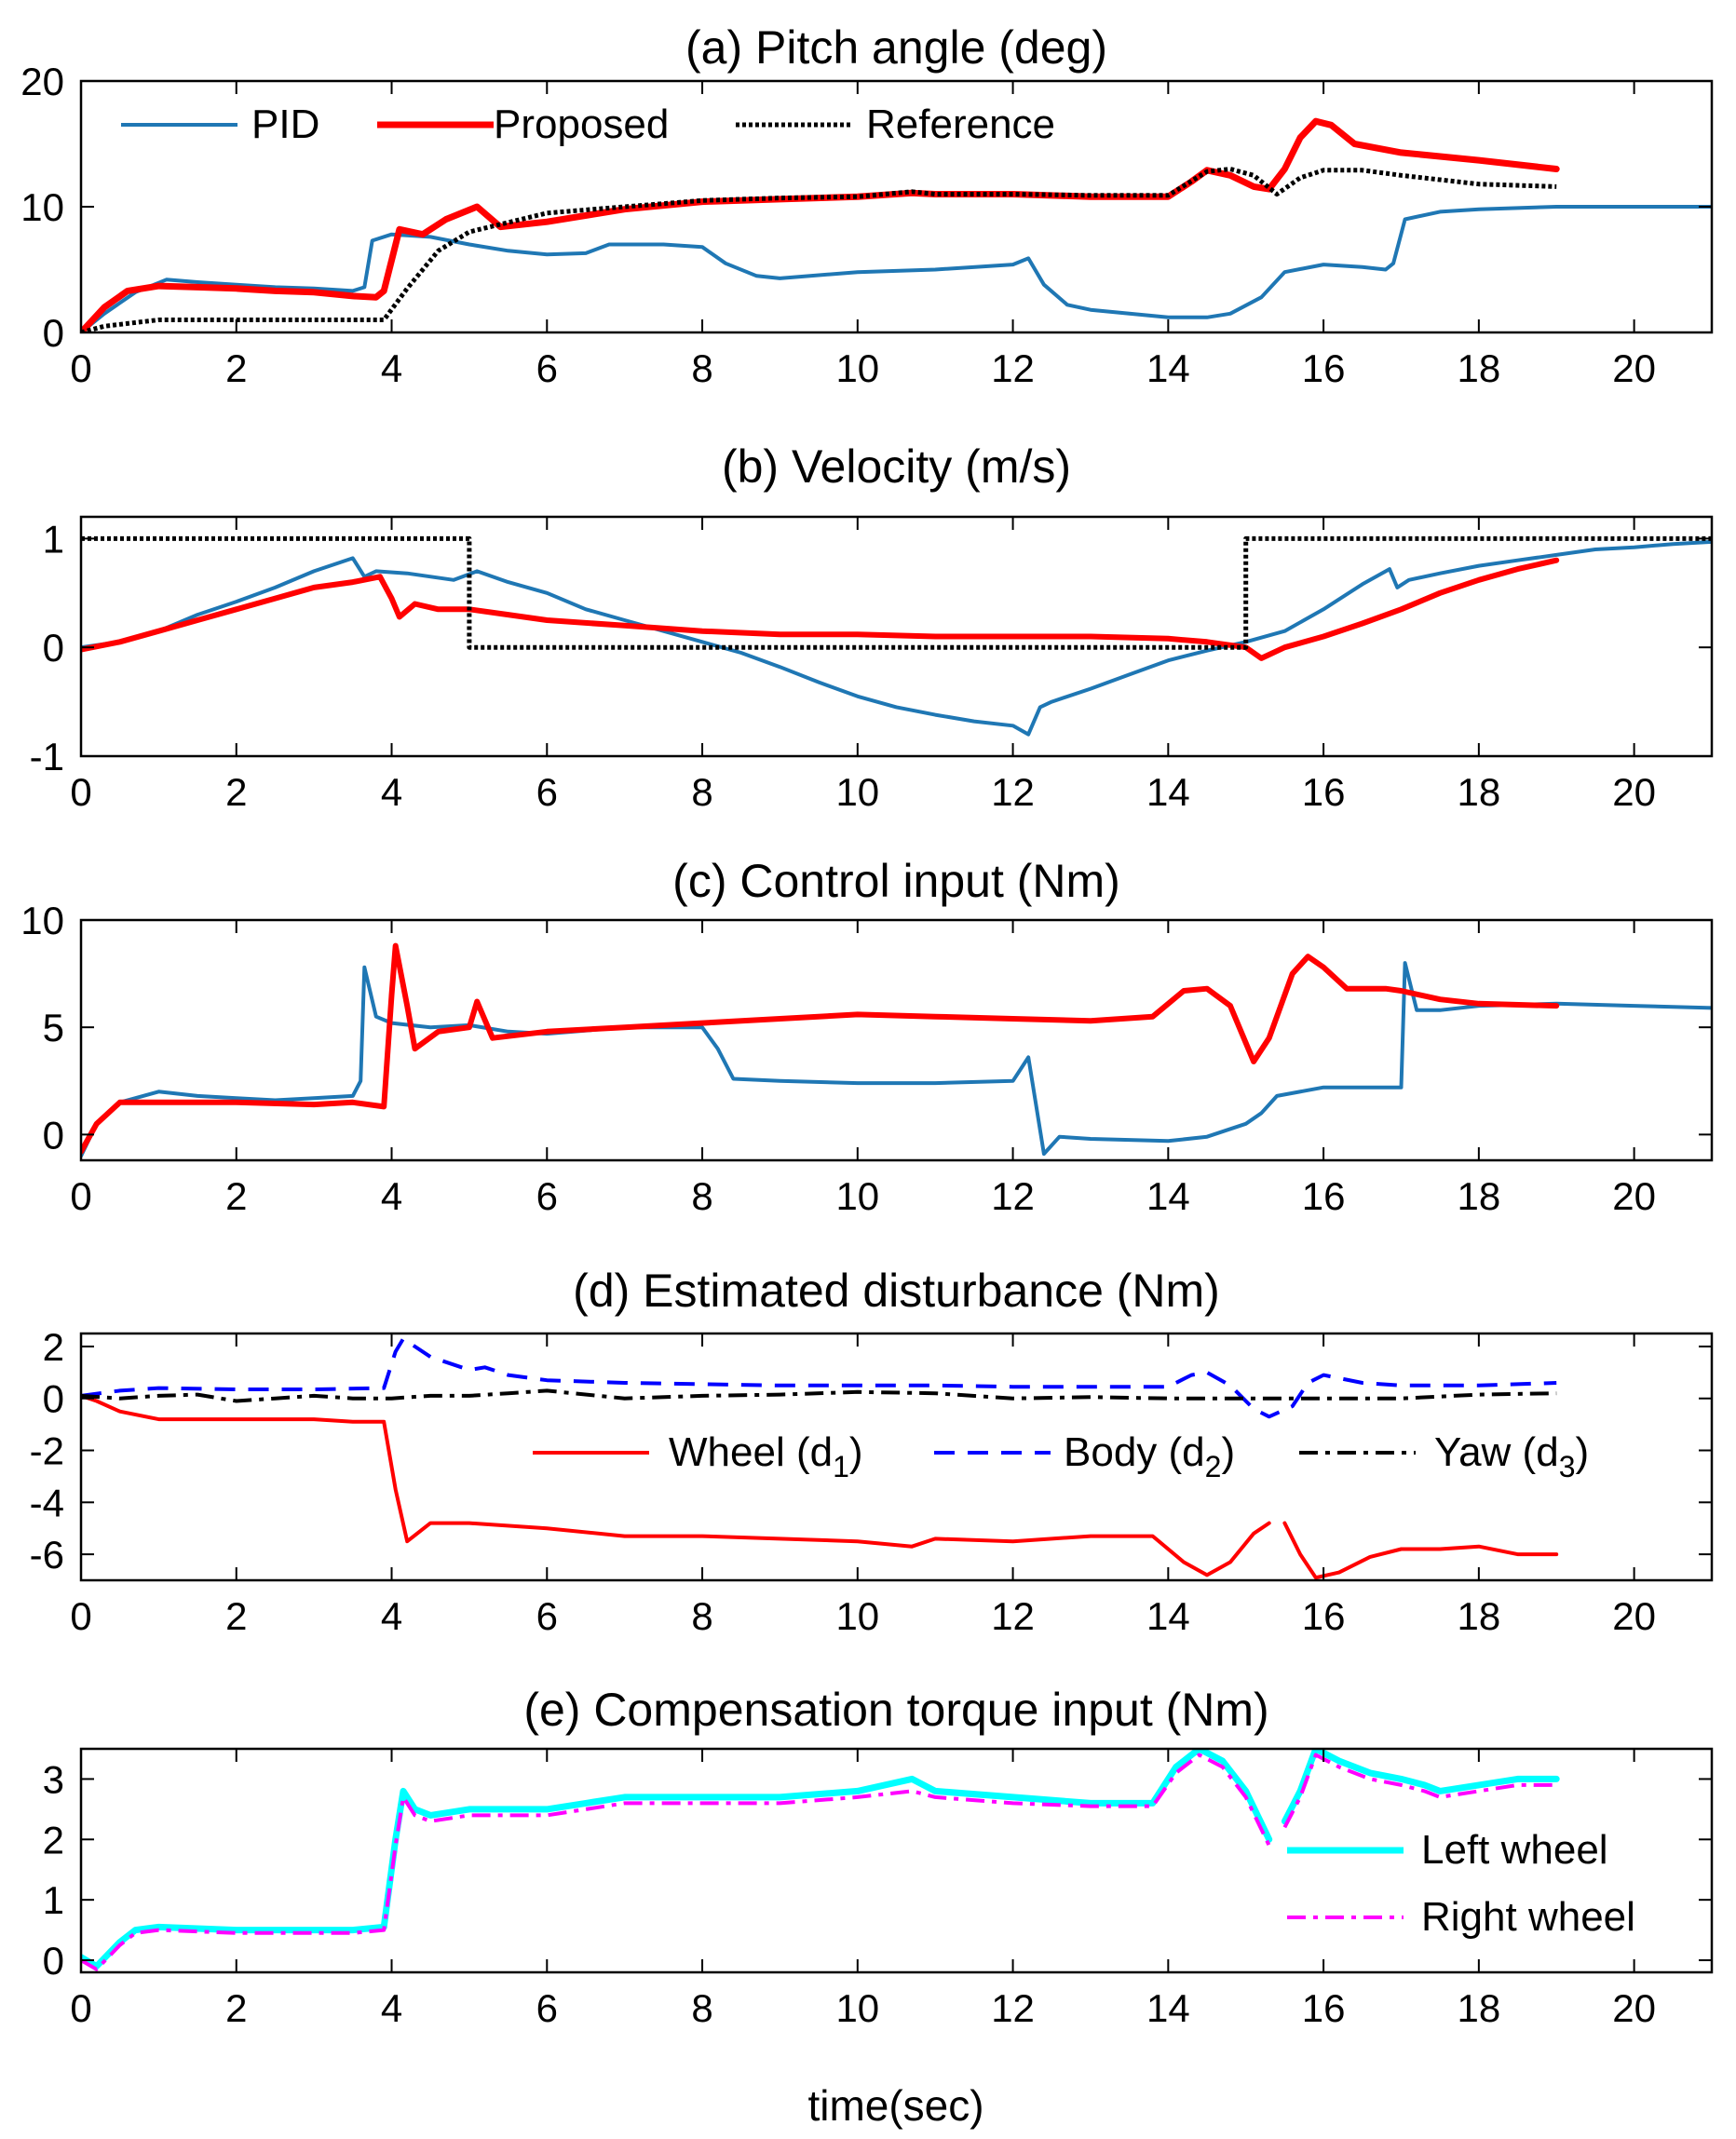 This screenshot has width=1736, height=2139. What do you see at coordinates (895, 2105) in the screenshot?
I see `x-axis-label: time(sec)` at bounding box center [895, 2105].